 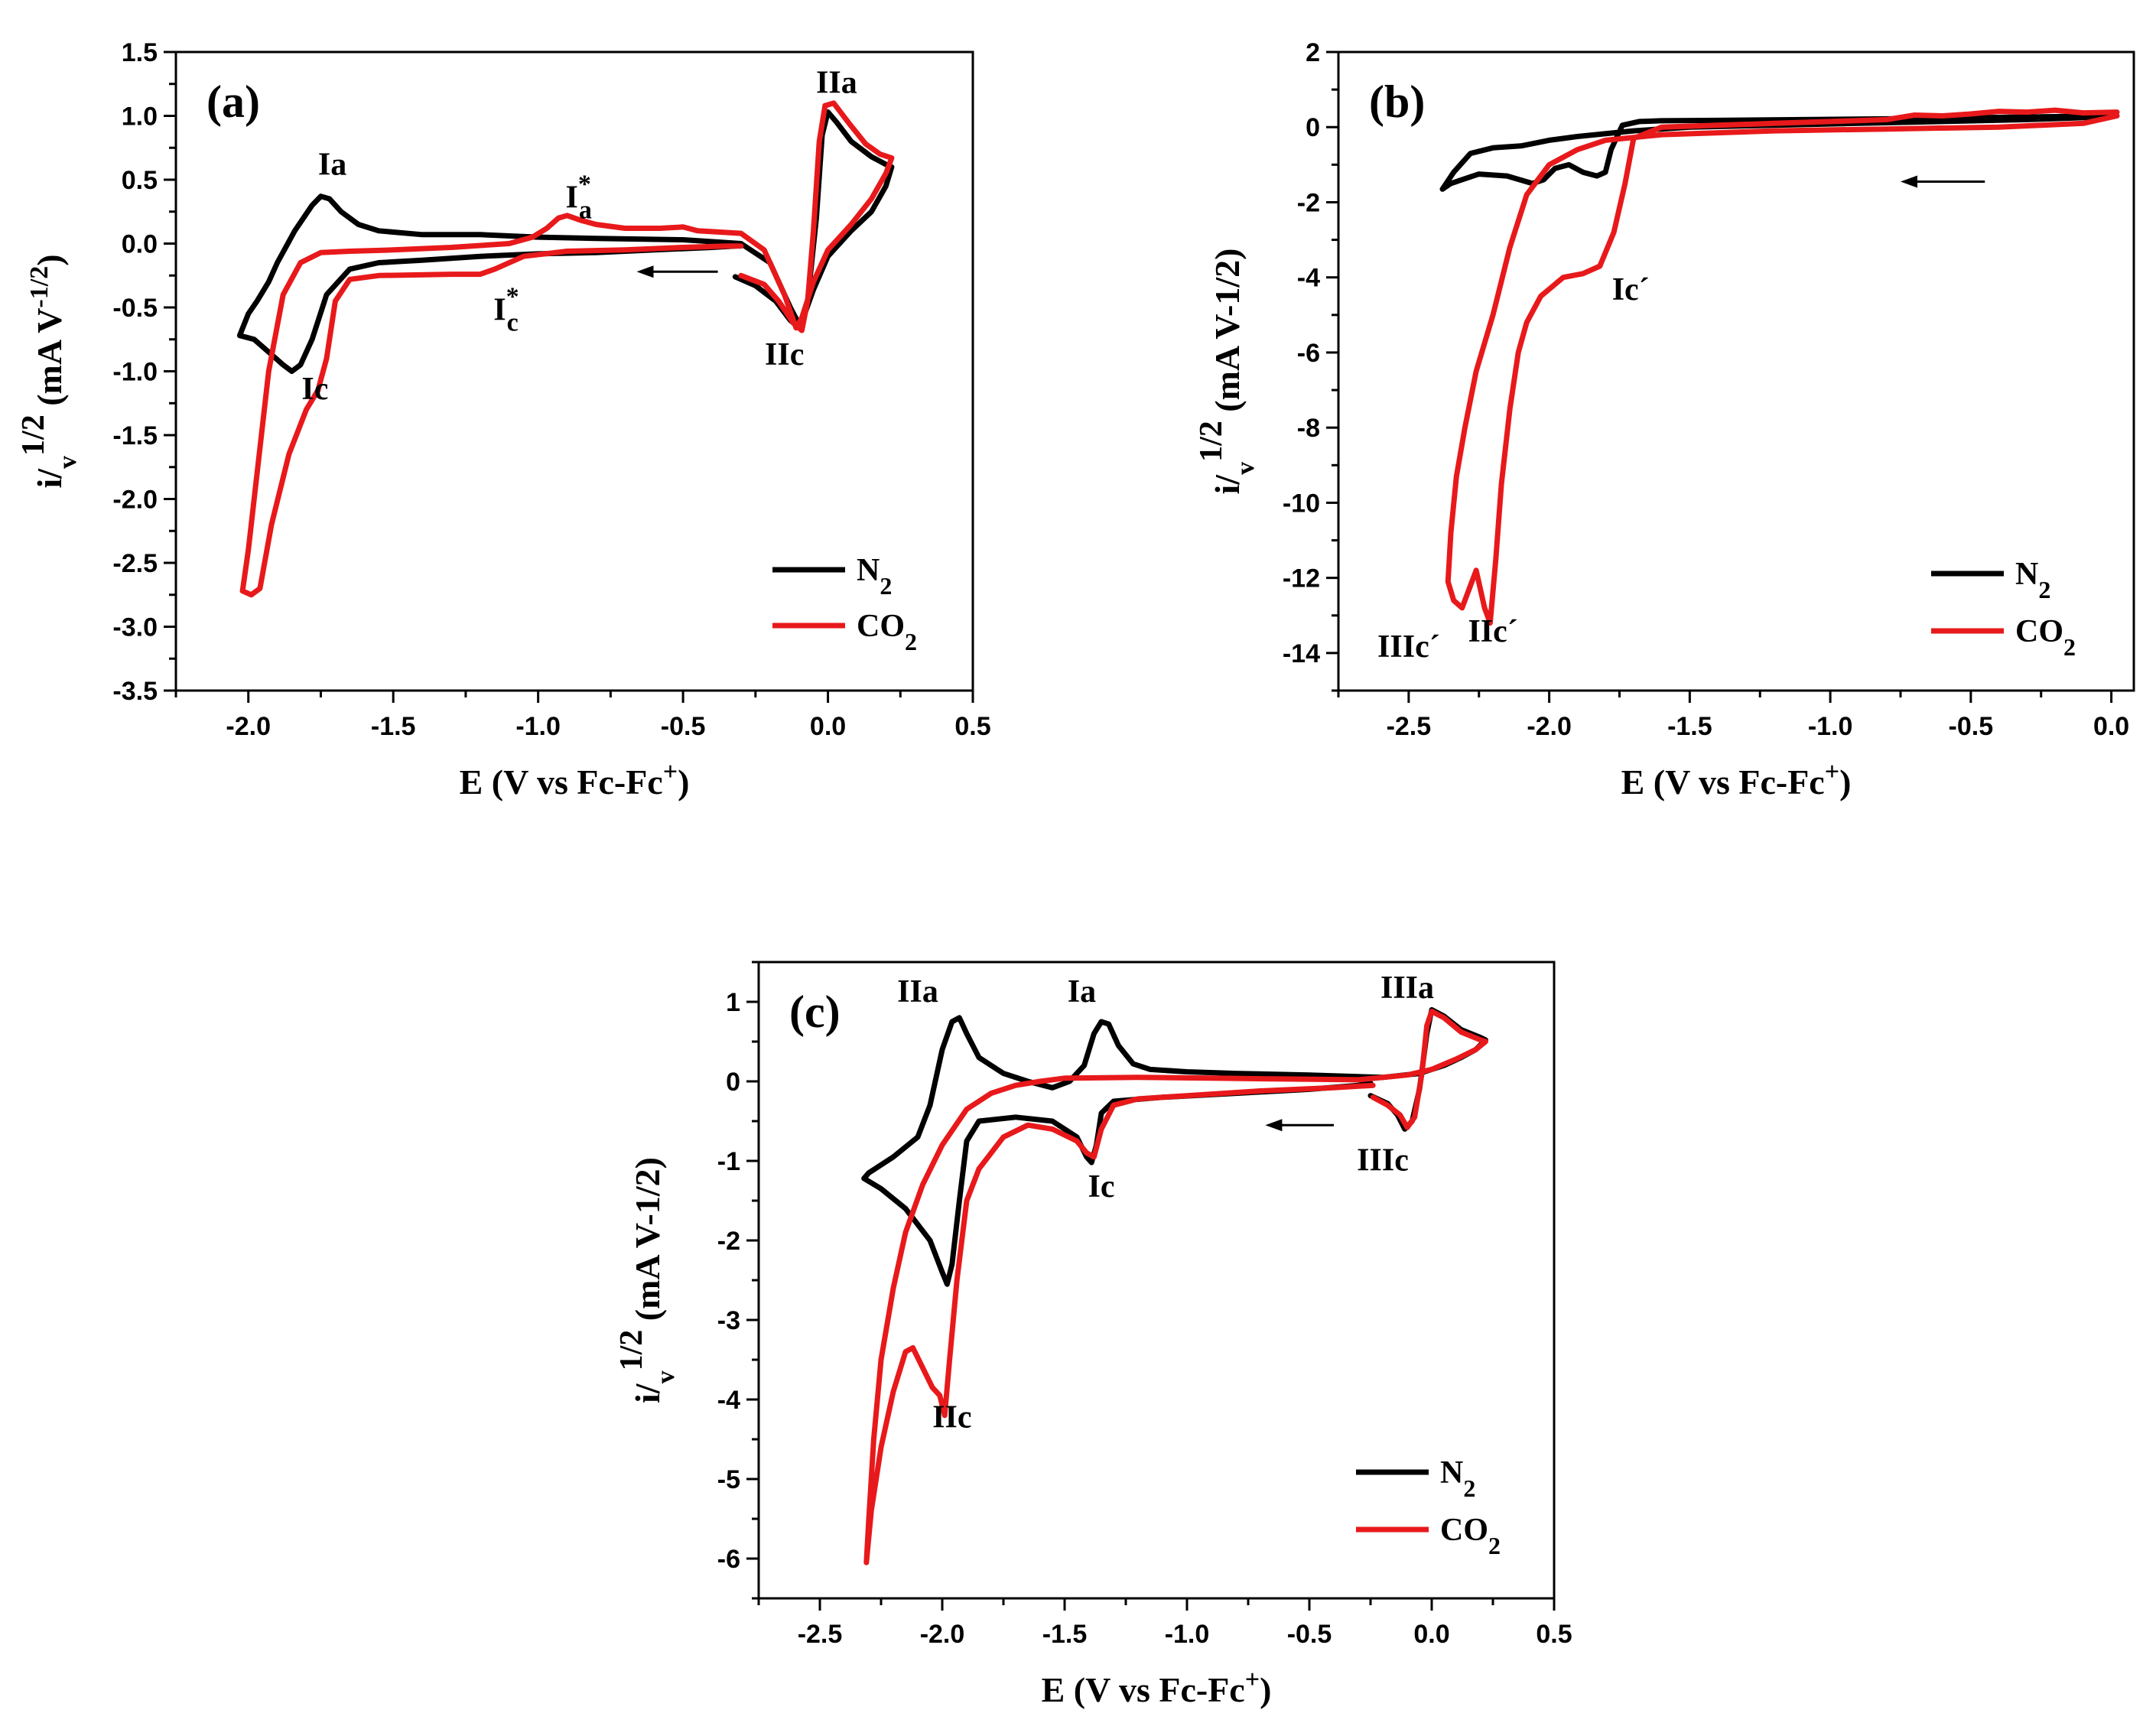 What do you see at coordinates (135, 627) in the screenshot?
I see `y-tick-label-a: -3.0` at bounding box center [135, 627].